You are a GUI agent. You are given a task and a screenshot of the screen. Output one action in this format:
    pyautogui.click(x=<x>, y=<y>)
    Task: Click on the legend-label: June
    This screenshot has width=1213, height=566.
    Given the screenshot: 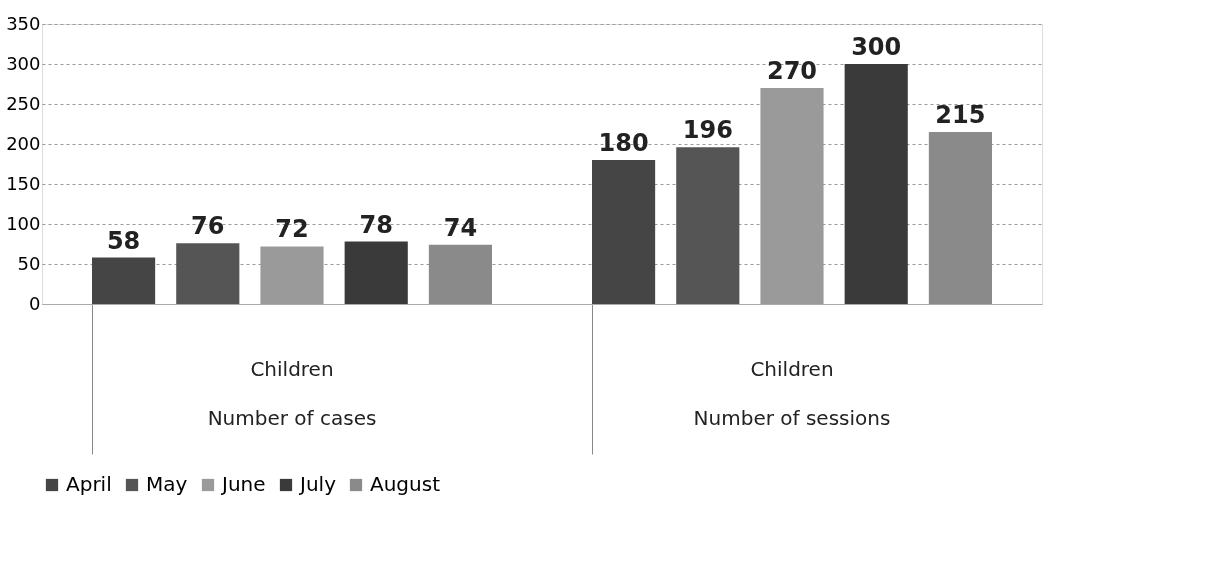 What is the action you would take?
    pyautogui.click(x=243, y=484)
    